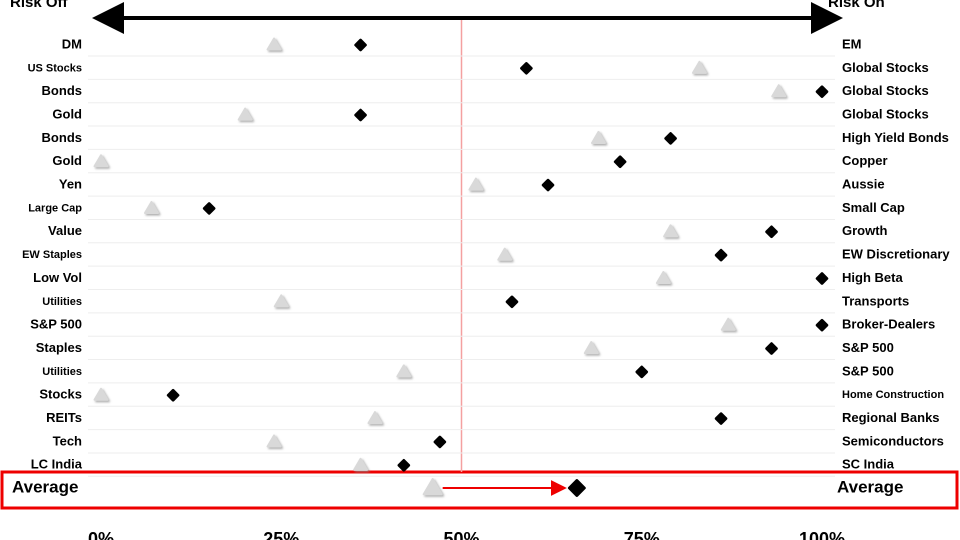 The image size is (960, 540). Describe the element at coordinates (461, 534) in the screenshot. I see `x-tick-label: 50%` at that location.